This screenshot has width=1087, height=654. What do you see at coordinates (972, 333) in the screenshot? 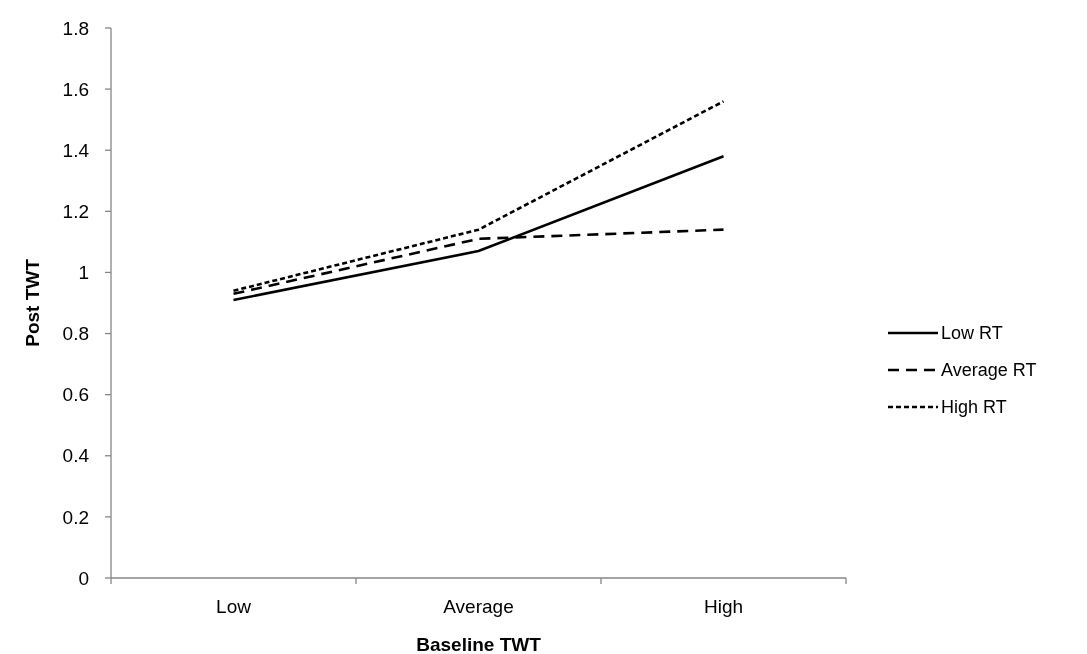
I see `legend-label: Low RT` at bounding box center [972, 333].